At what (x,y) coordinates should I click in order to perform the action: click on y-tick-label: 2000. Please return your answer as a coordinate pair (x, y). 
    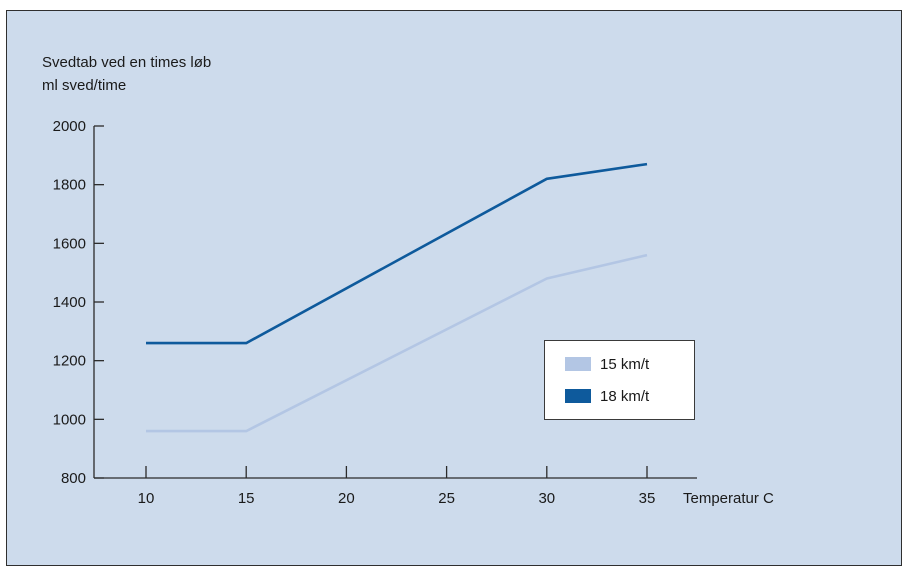
    Looking at the image, I should click on (69, 126).